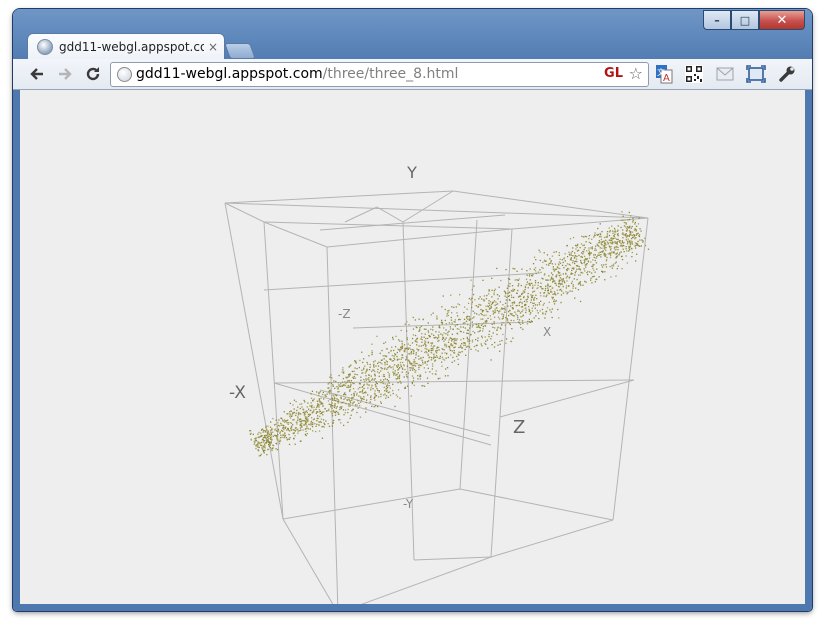  I want to click on wrench-icon, so click(787, 74).